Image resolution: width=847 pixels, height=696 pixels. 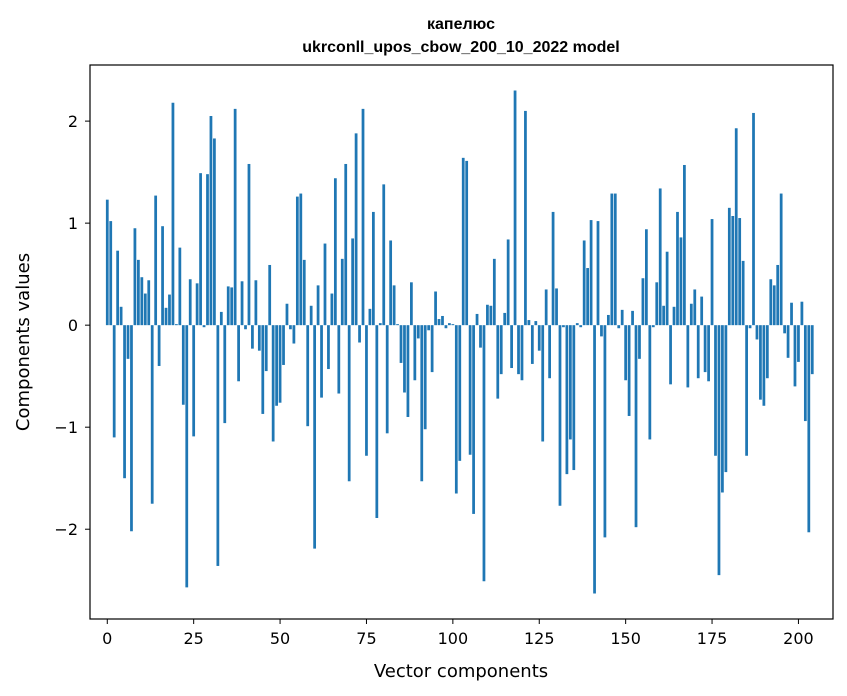 I want to click on x-tick-label: 75, so click(x=366, y=638).